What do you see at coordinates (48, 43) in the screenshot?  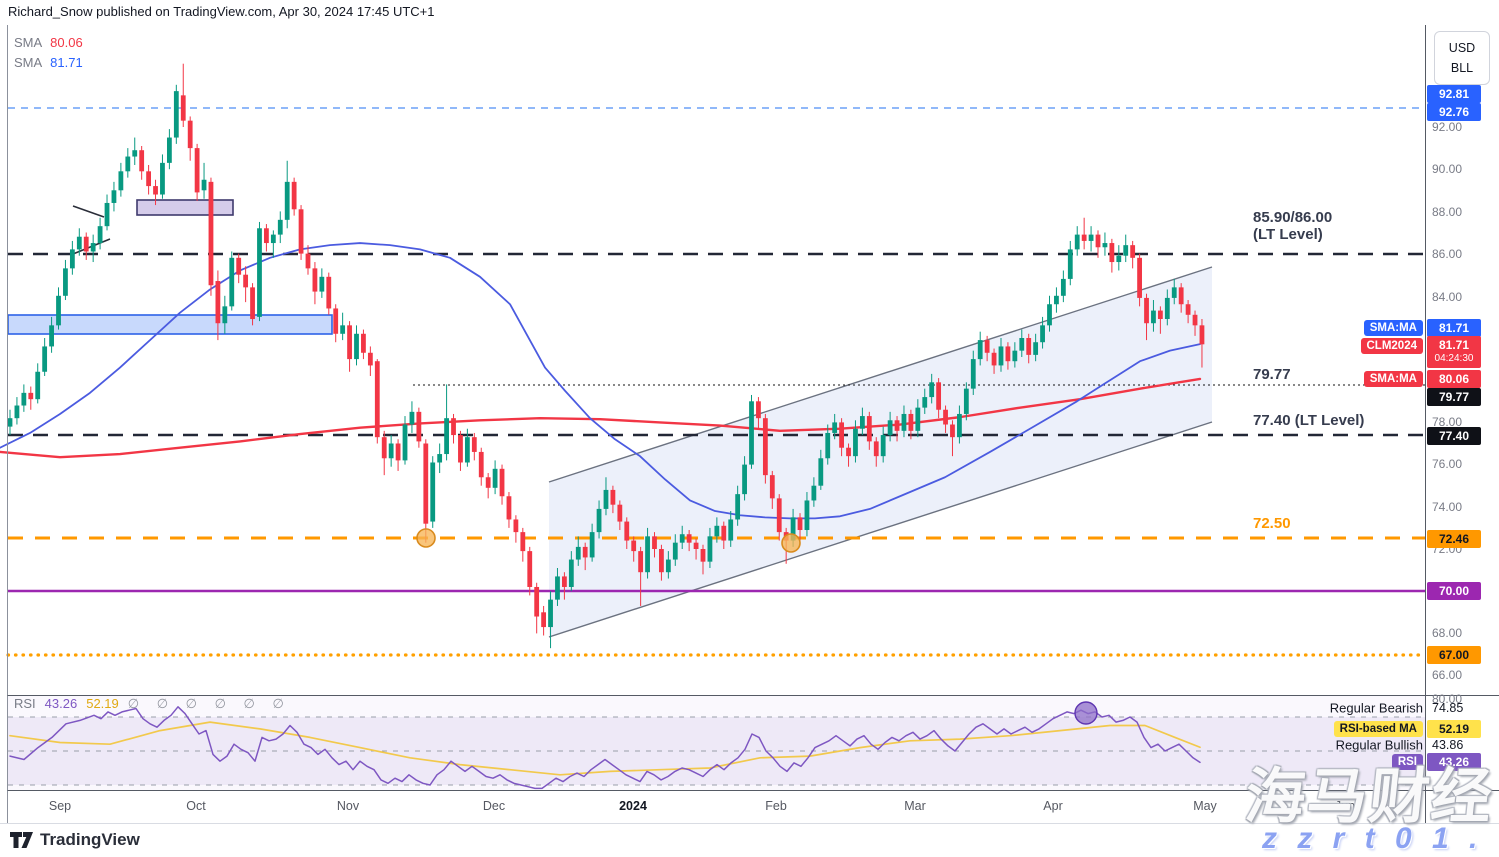 I see `sma-legend-row-slow: SMA 80.06` at bounding box center [48, 43].